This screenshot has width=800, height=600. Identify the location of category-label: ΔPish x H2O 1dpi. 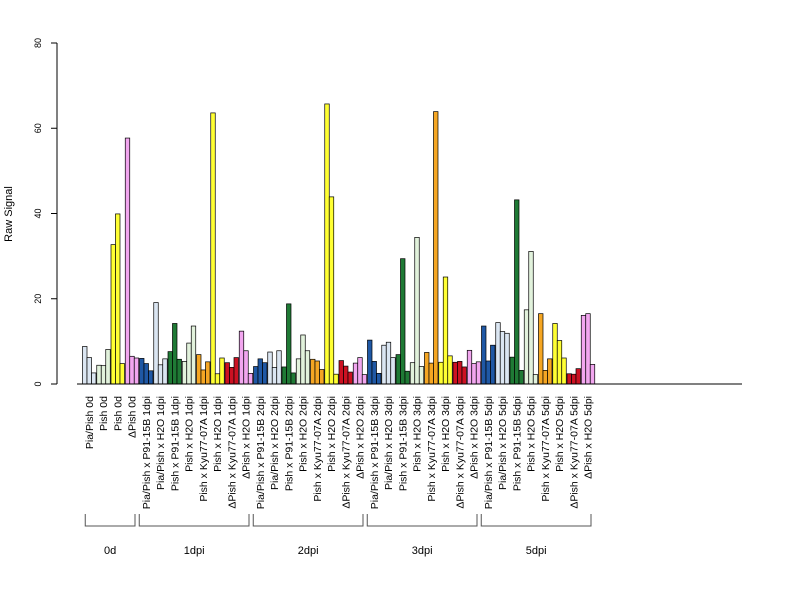
(247, 437).